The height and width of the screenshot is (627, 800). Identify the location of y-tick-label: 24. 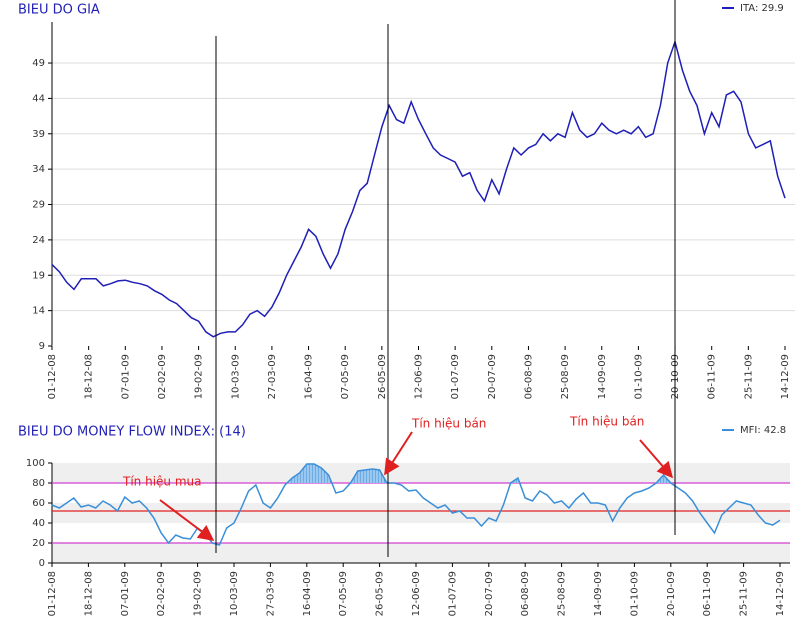
(38, 240).